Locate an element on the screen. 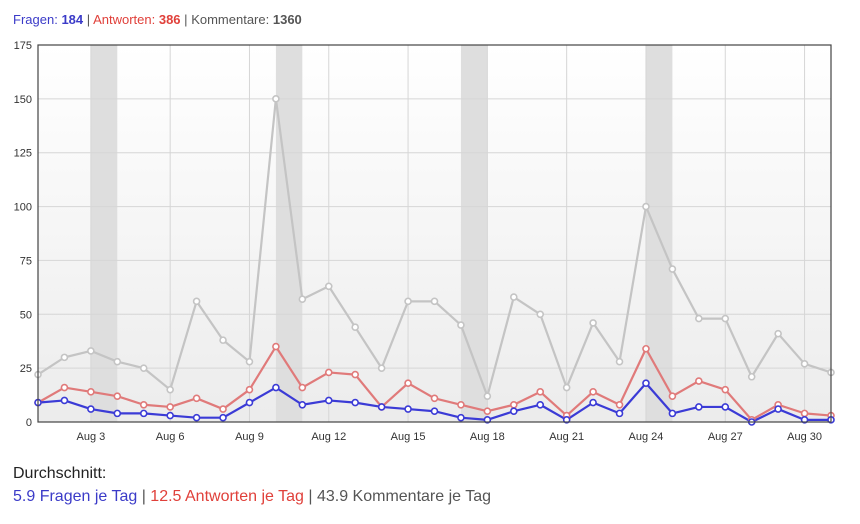 Image resolution: width=860 pixels, height=524 pixels. y-tick-label: 75 is located at coordinates (26, 261).